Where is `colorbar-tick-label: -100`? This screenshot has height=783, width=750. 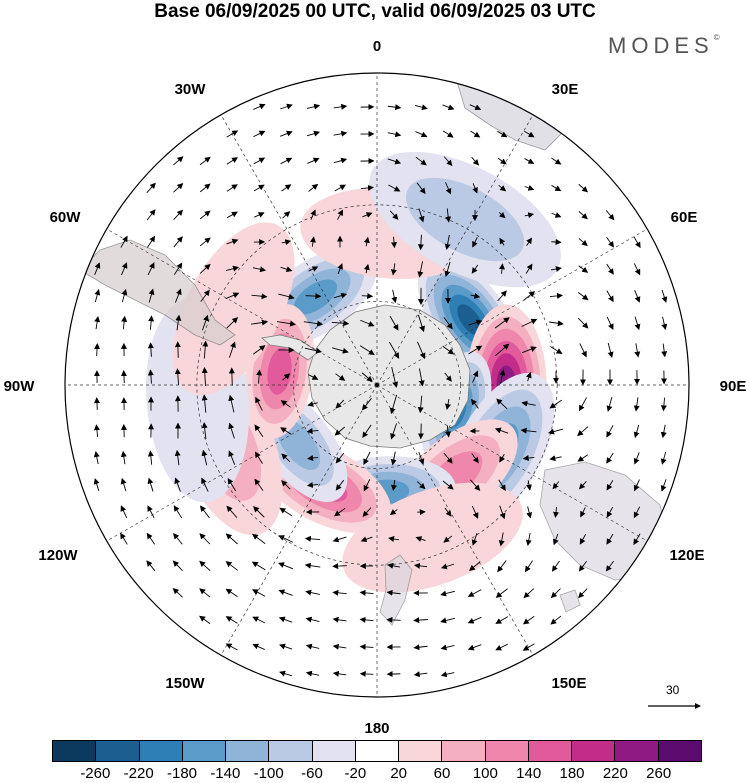
colorbar-tick-label: -100 is located at coordinates (268, 773).